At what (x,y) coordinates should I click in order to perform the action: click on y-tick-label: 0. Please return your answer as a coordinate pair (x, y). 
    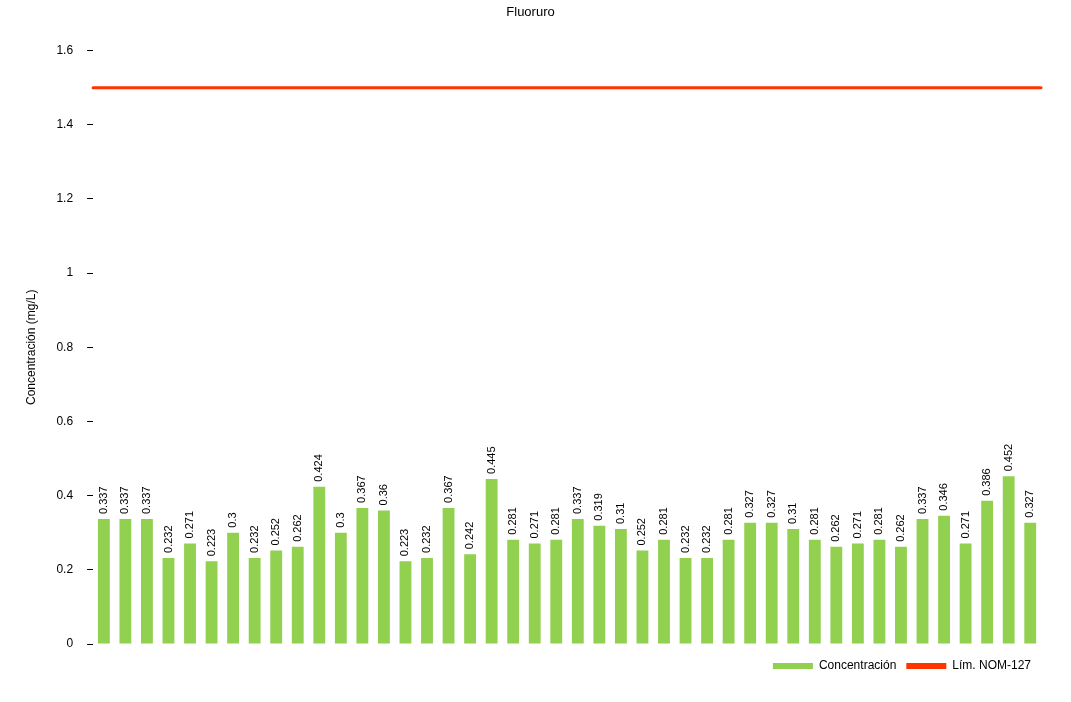
    Looking at the image, I should click on (70, 643).